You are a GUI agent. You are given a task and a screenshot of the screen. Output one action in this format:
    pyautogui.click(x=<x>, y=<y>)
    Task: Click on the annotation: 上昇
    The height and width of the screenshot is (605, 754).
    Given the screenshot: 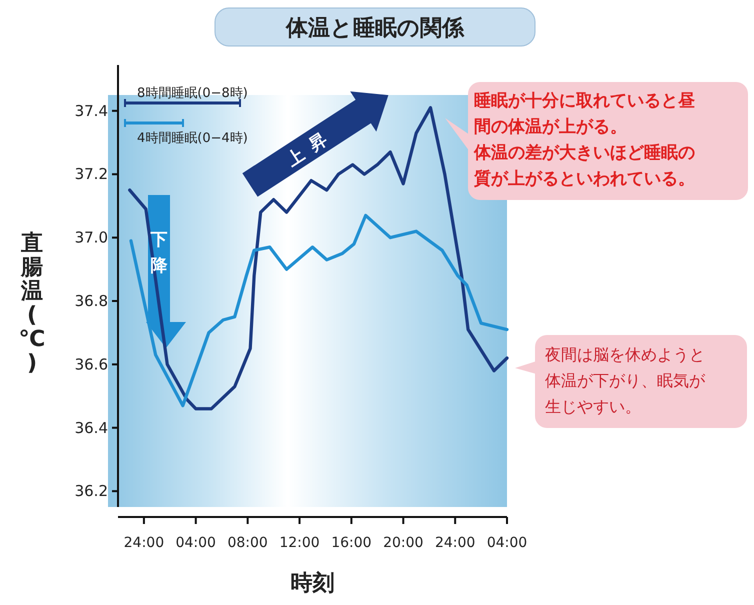 What is the action you would take?
    pyautogui.click(x=311, y=148)
    